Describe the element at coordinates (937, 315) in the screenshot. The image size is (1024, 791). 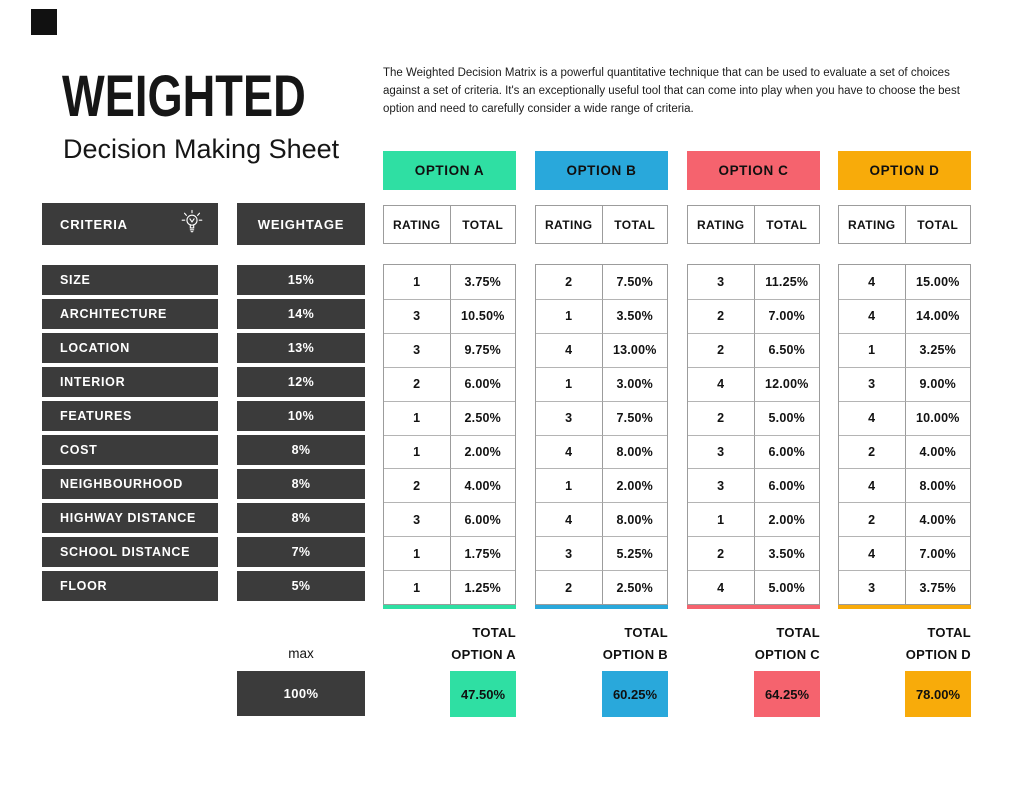
I see `total-cell-d-1: 14.00%` at that location.